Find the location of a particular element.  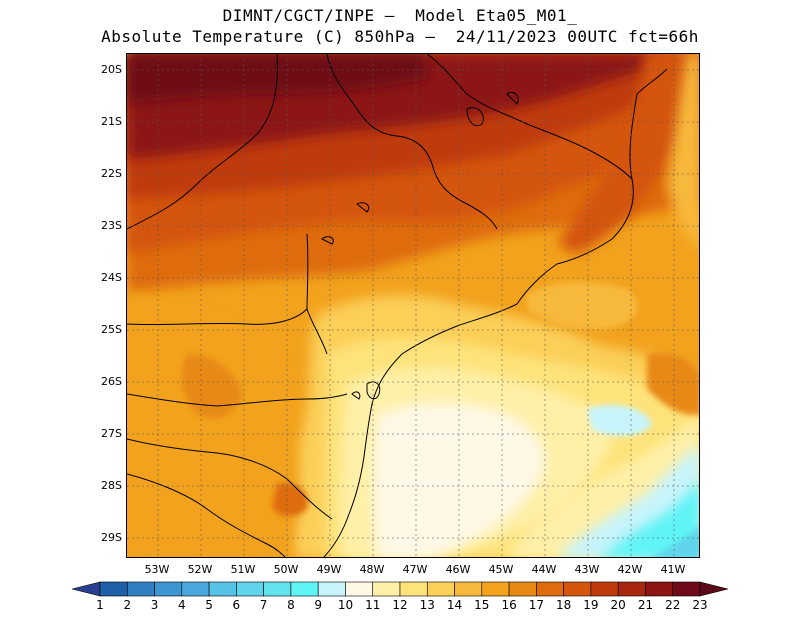

colorbar-label: 8 is located at coordinates (291, 605).